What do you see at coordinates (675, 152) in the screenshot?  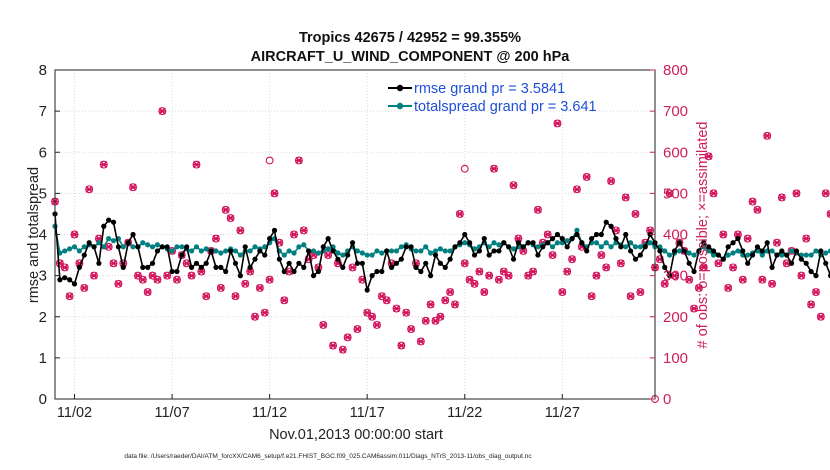 I see `y-right-tick-label: 600` at bounding box center [675, 152].